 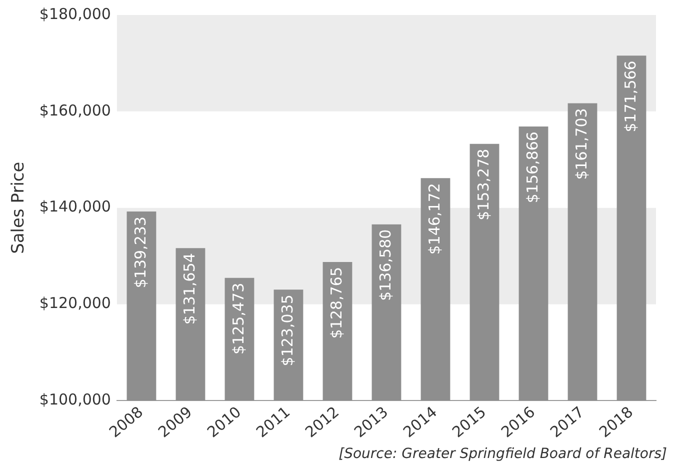 I want to click on data-label: $123,035, so click(x=287, y=330).